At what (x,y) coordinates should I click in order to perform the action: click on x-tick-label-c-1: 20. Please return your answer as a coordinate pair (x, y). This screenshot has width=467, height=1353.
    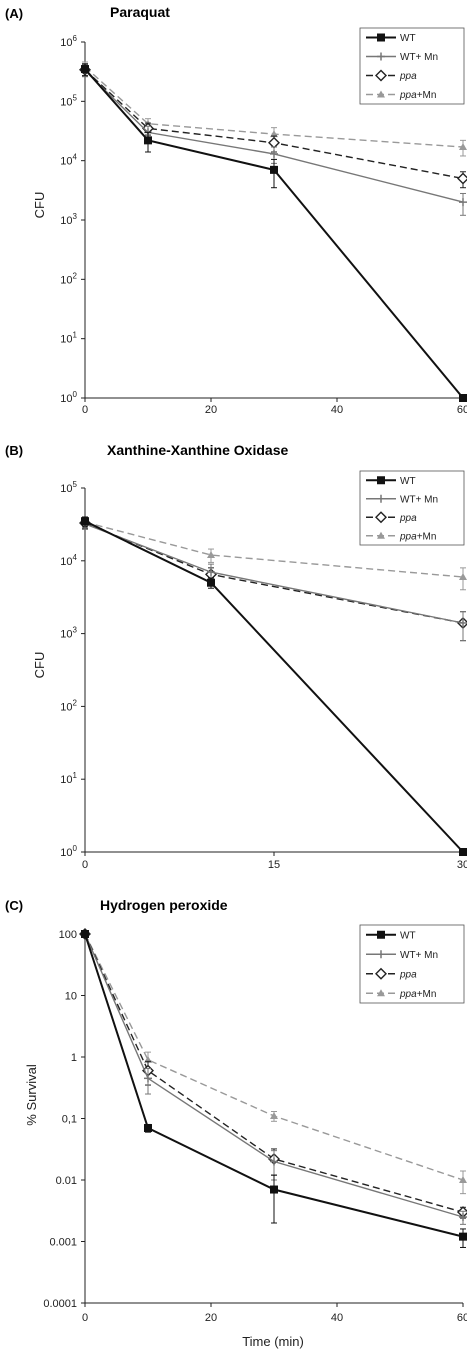
    Looking at the image, I should click on (211, 1318).